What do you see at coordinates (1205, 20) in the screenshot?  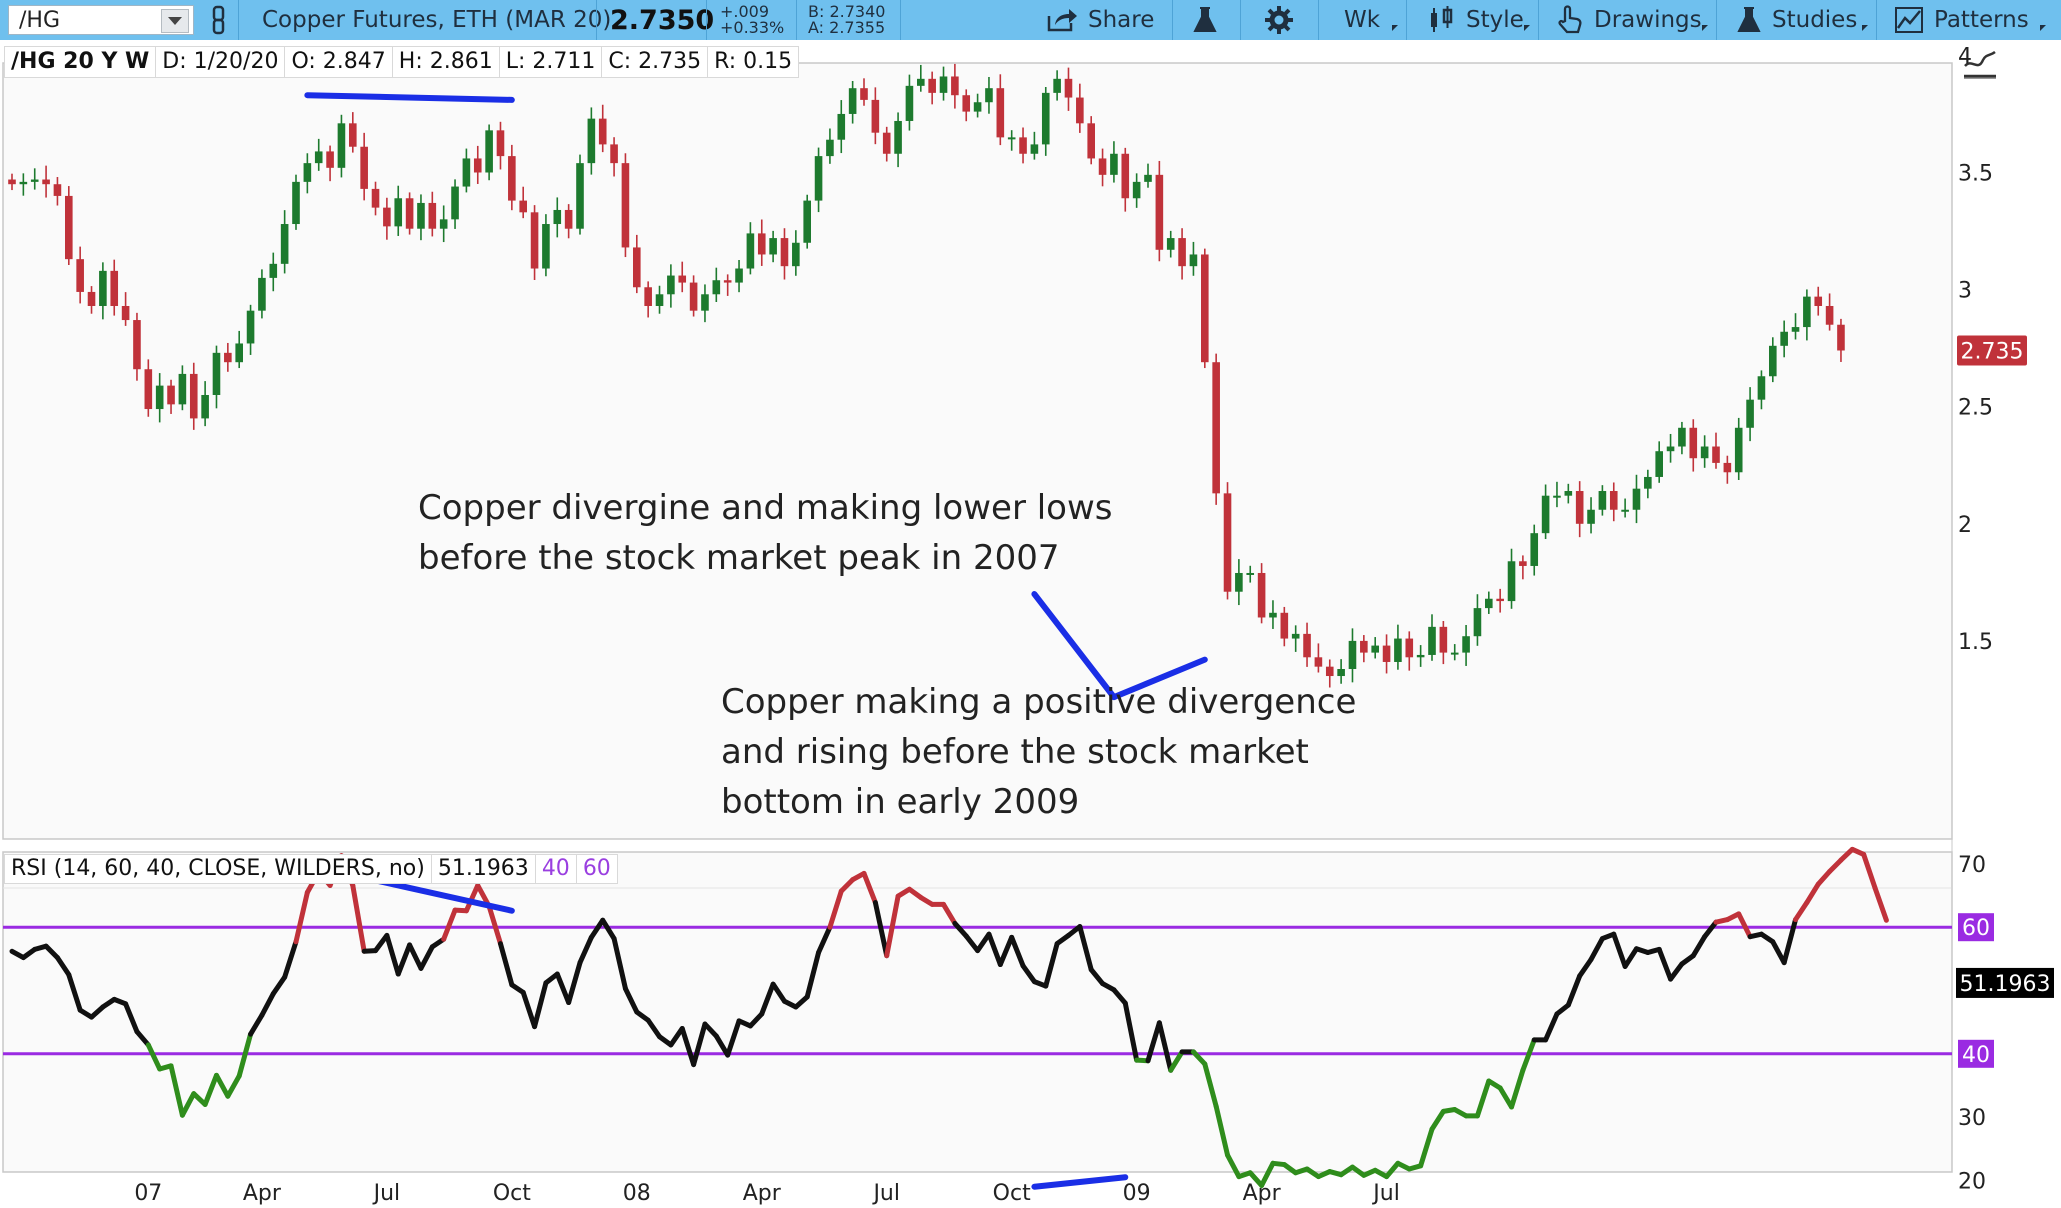 I see `flask-icon` at bounding box center [1205, 20].